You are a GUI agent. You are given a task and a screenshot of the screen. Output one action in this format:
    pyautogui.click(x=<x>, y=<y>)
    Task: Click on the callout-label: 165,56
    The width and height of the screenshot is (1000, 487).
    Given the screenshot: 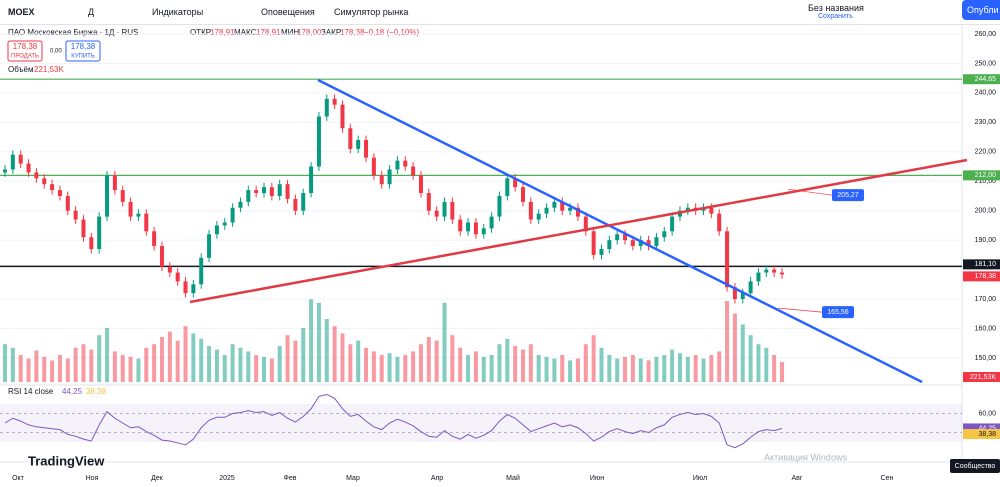 What is the action you would take?
    pyautogui.click(x=838, y=312)
    